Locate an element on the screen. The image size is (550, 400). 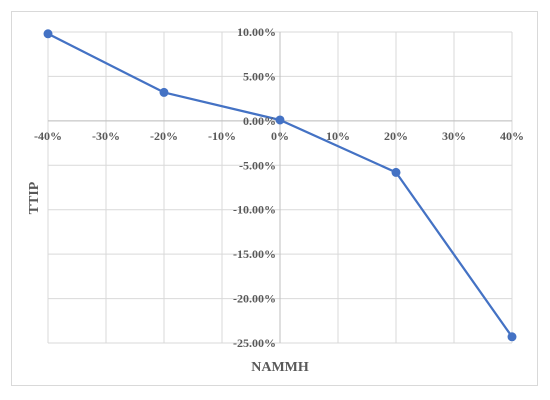
y-tick-label: -25.00% is located at coordinates (254, 343).